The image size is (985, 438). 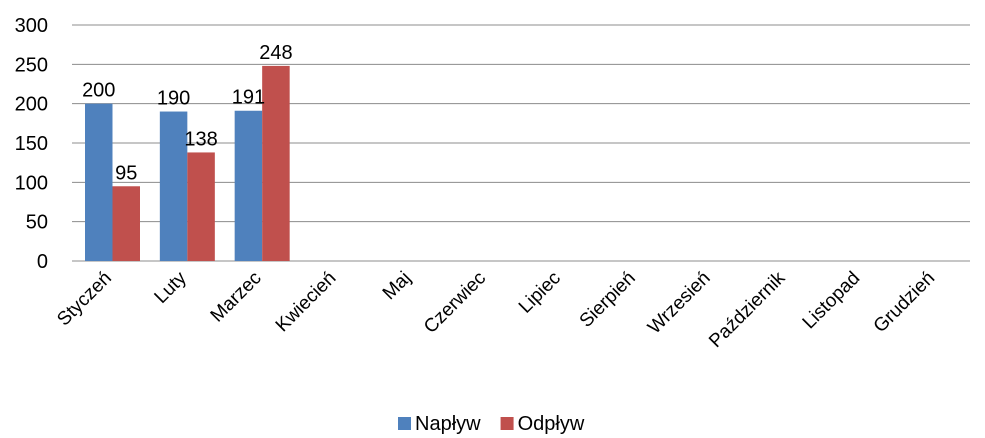 What do you see at coordinates (236, 297) in the screenshot?
I see `x-tick-label: Marzec` at bounding box center [236, 297].